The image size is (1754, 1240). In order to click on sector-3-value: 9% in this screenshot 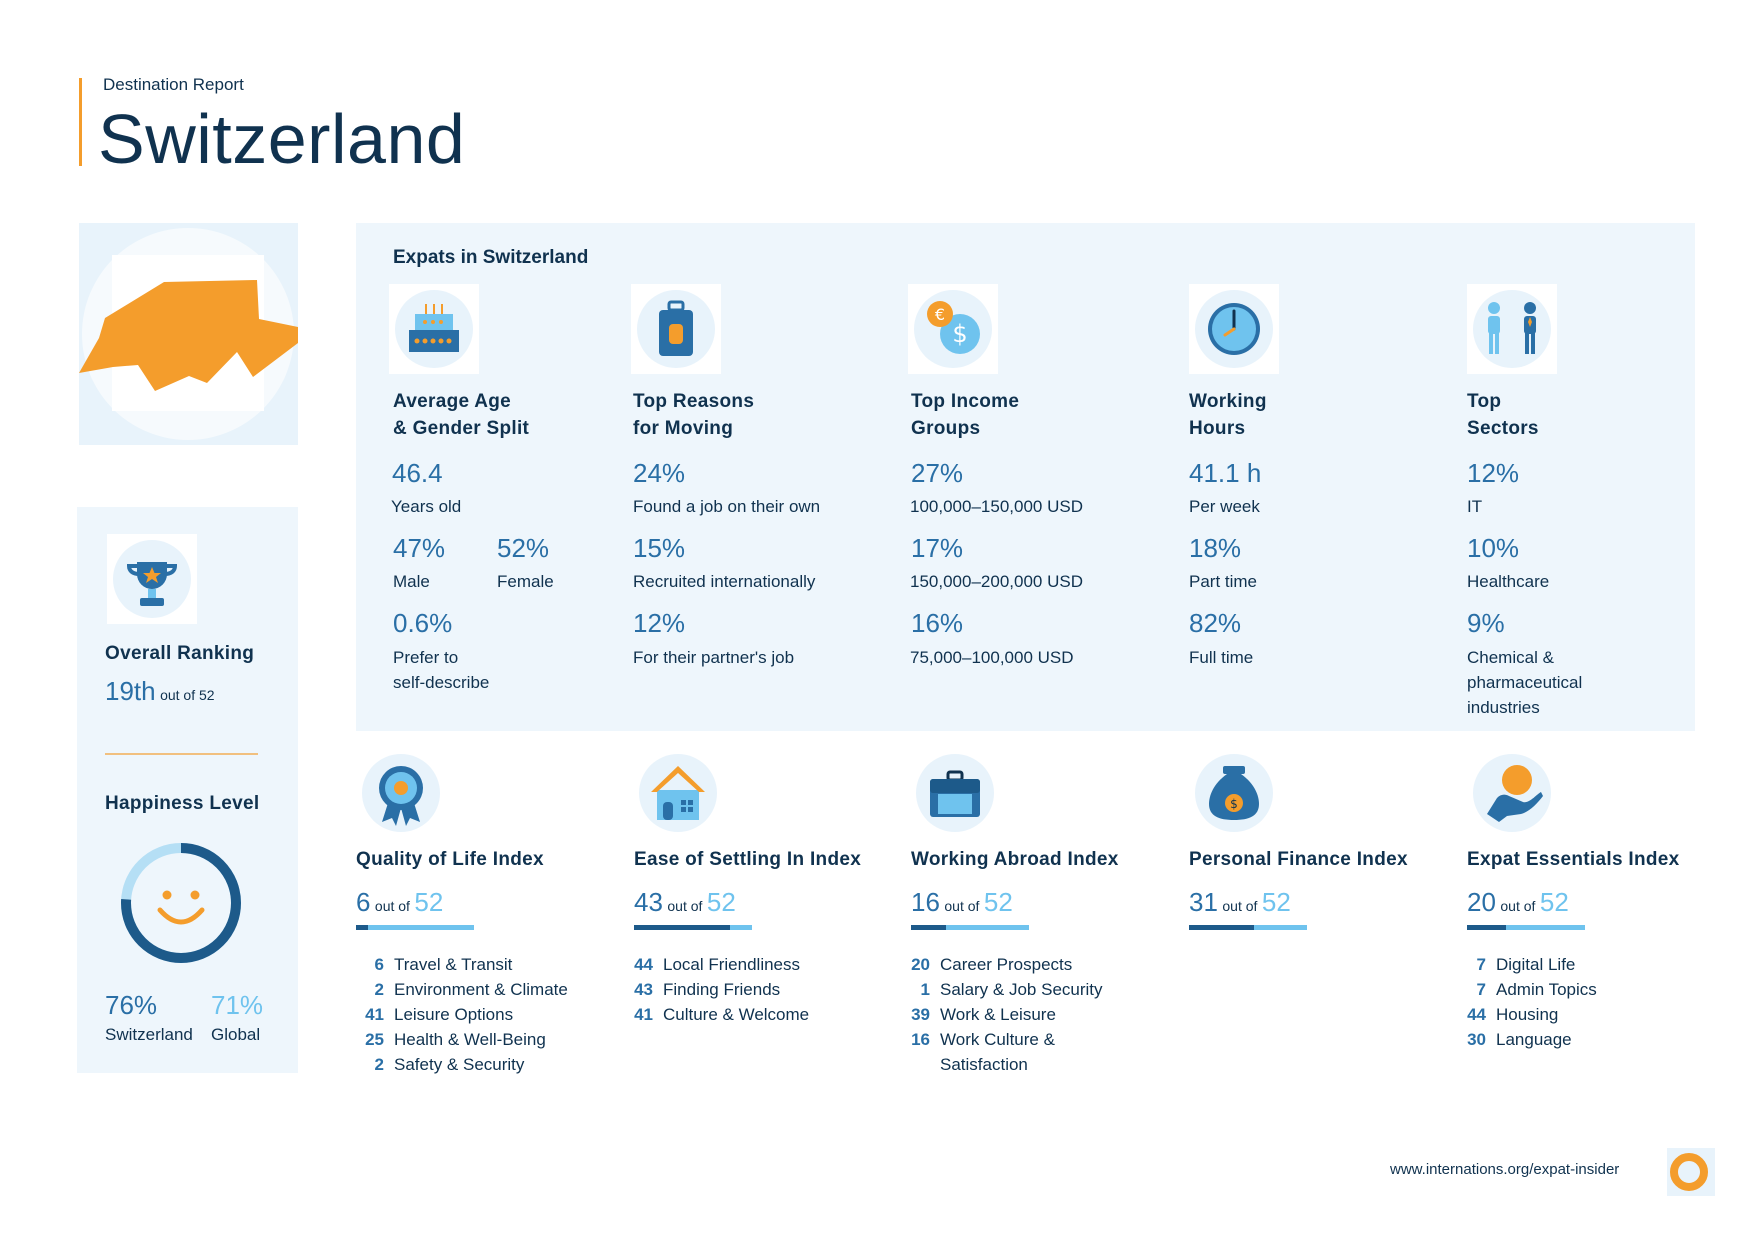, I will do `click(1486, 623)`.